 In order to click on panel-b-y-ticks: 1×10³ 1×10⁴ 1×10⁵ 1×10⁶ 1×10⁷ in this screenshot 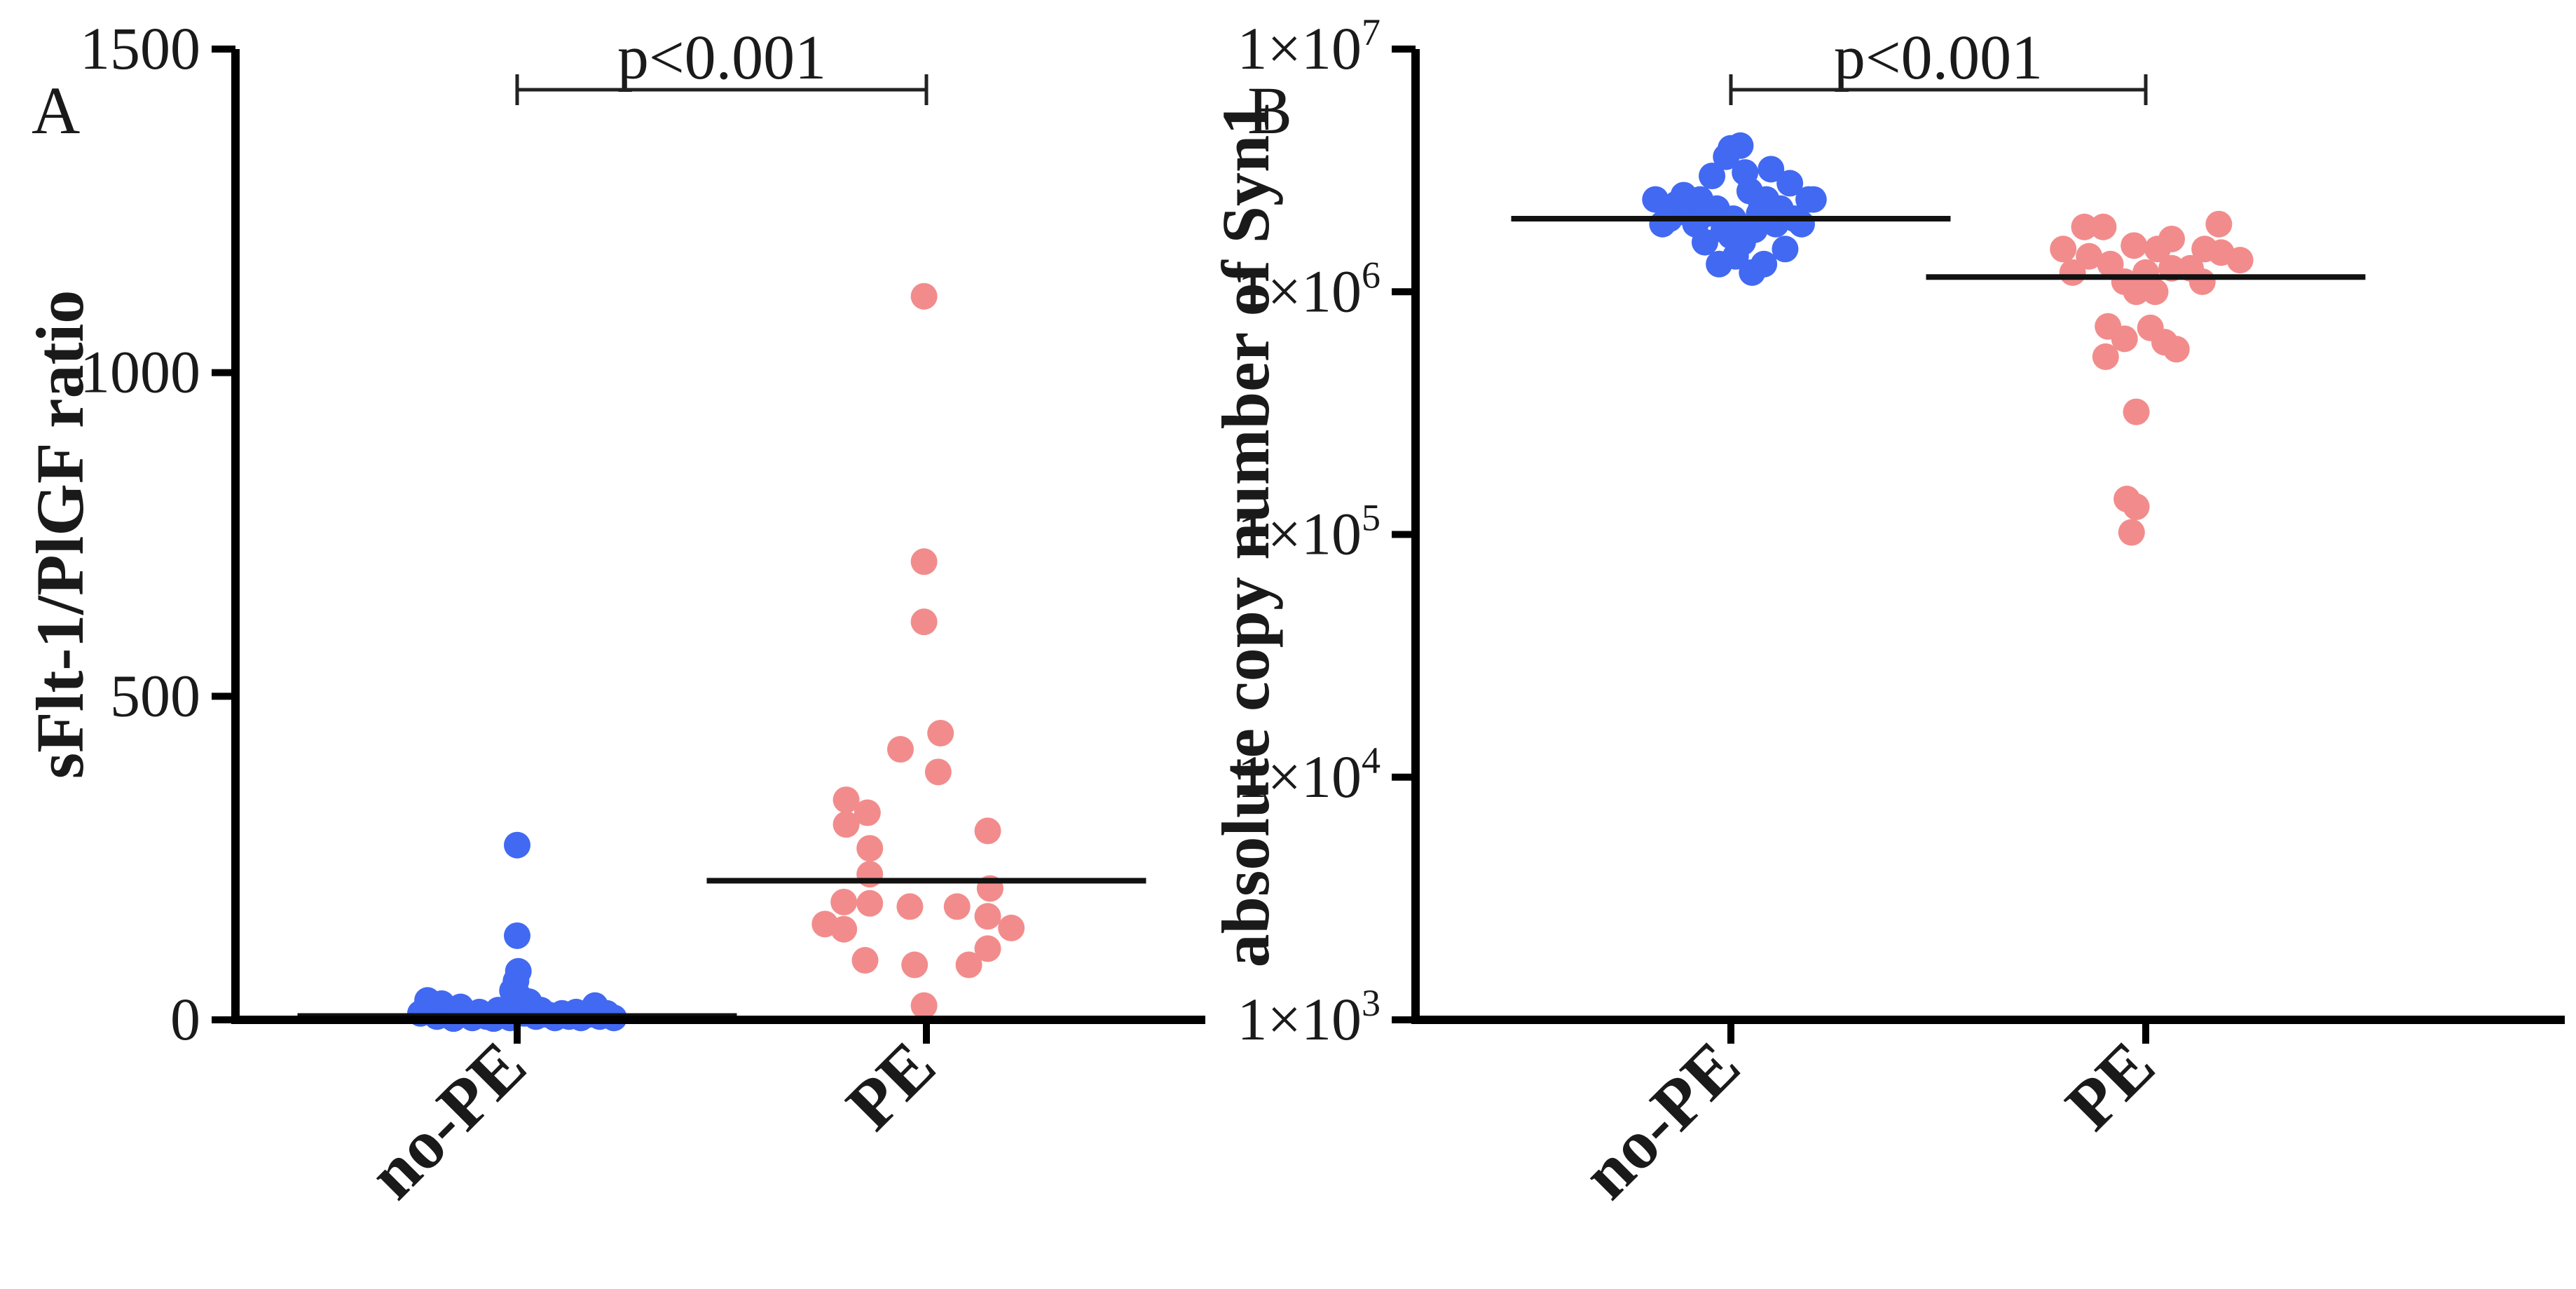, I will do `click(1327, 532)`.